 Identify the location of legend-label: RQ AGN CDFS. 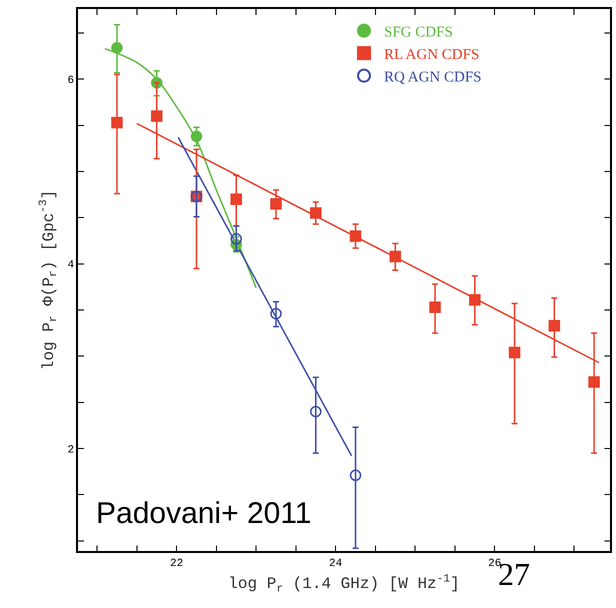
(433, 78).